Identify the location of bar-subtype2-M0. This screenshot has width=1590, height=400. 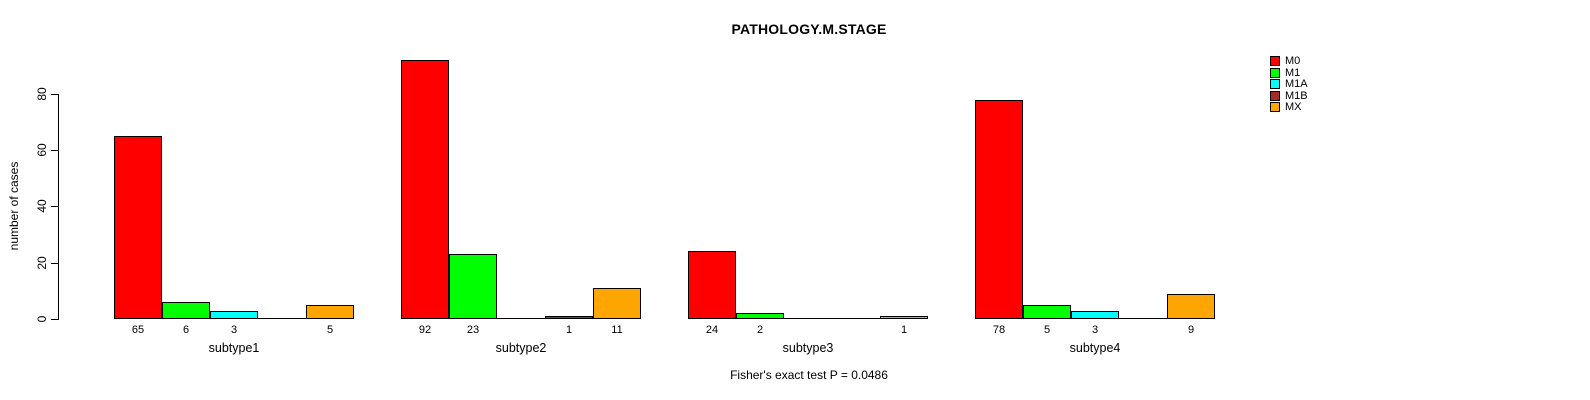
(425, 189).